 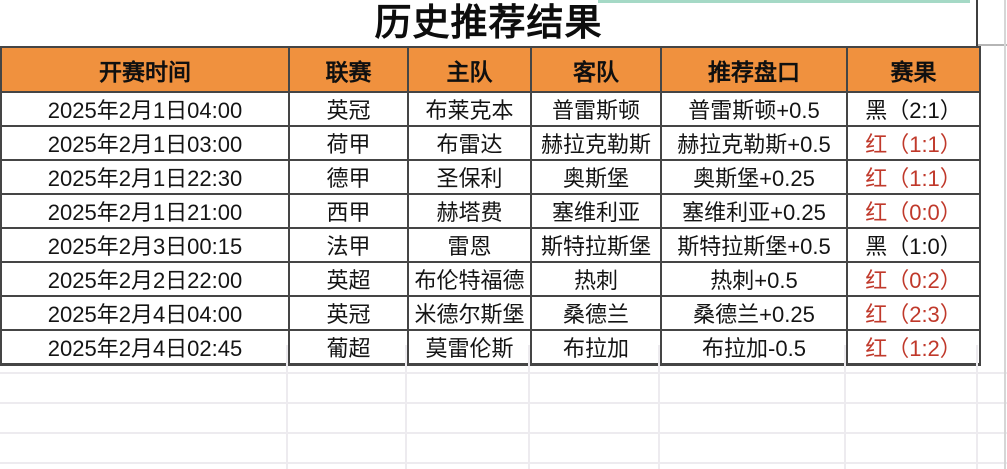 I want to click on grid-vline-title-area, so click(x=977, y=23).